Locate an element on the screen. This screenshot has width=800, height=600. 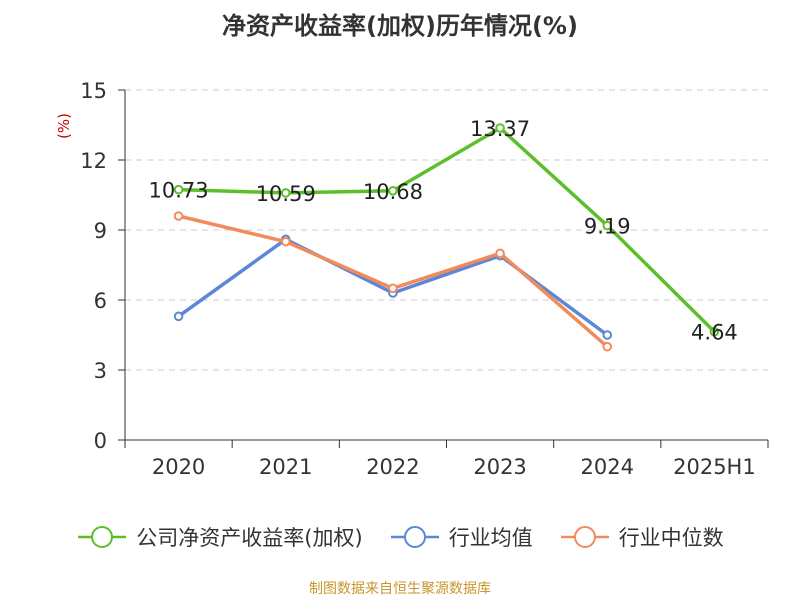
chart-legend: 公司净资产收益率(加权) 行业均值 行业中位数 is located at coordinates (400, 537).